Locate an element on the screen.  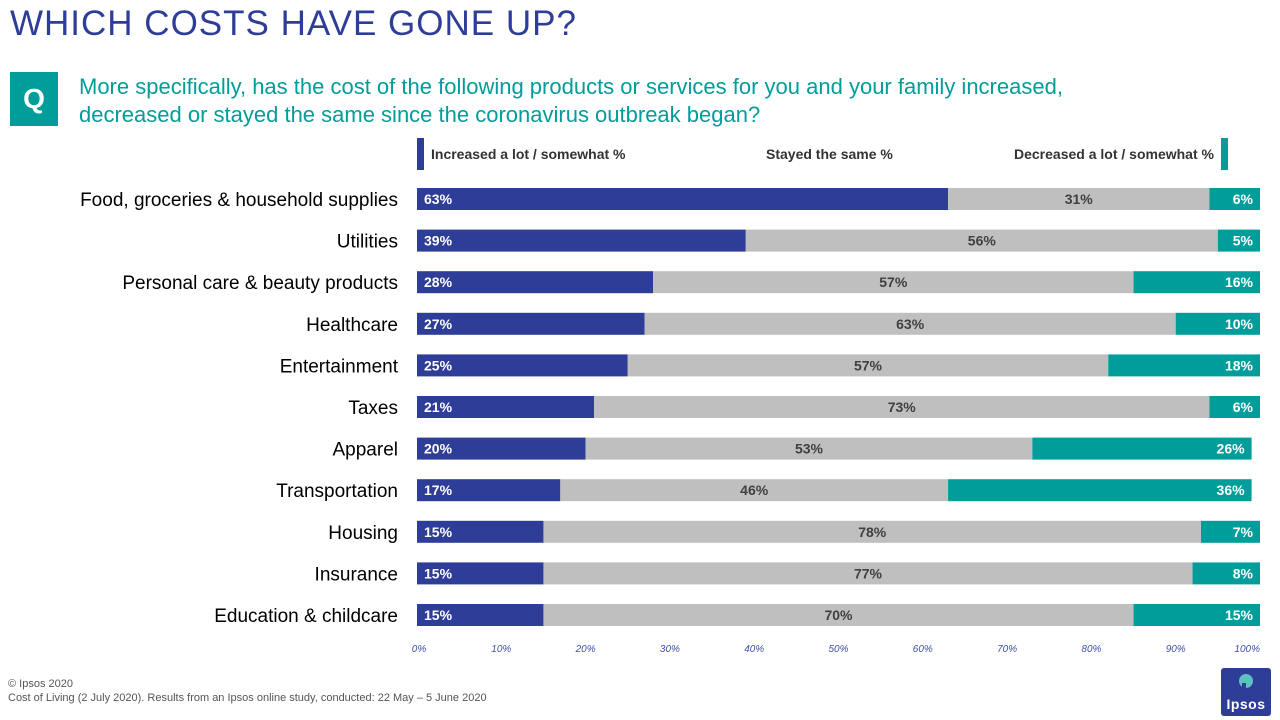
data-label-increased: 27% is located at coordinates (438, 324).